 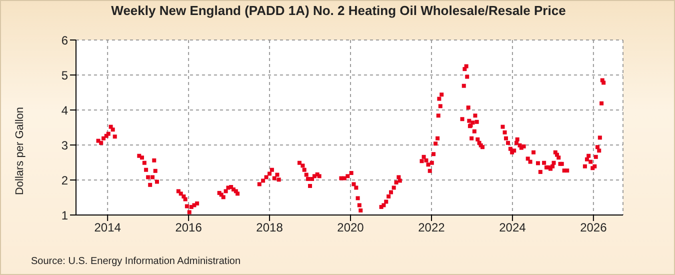 I want to click on y-tick-label: 5, so click(x=64, y=75).